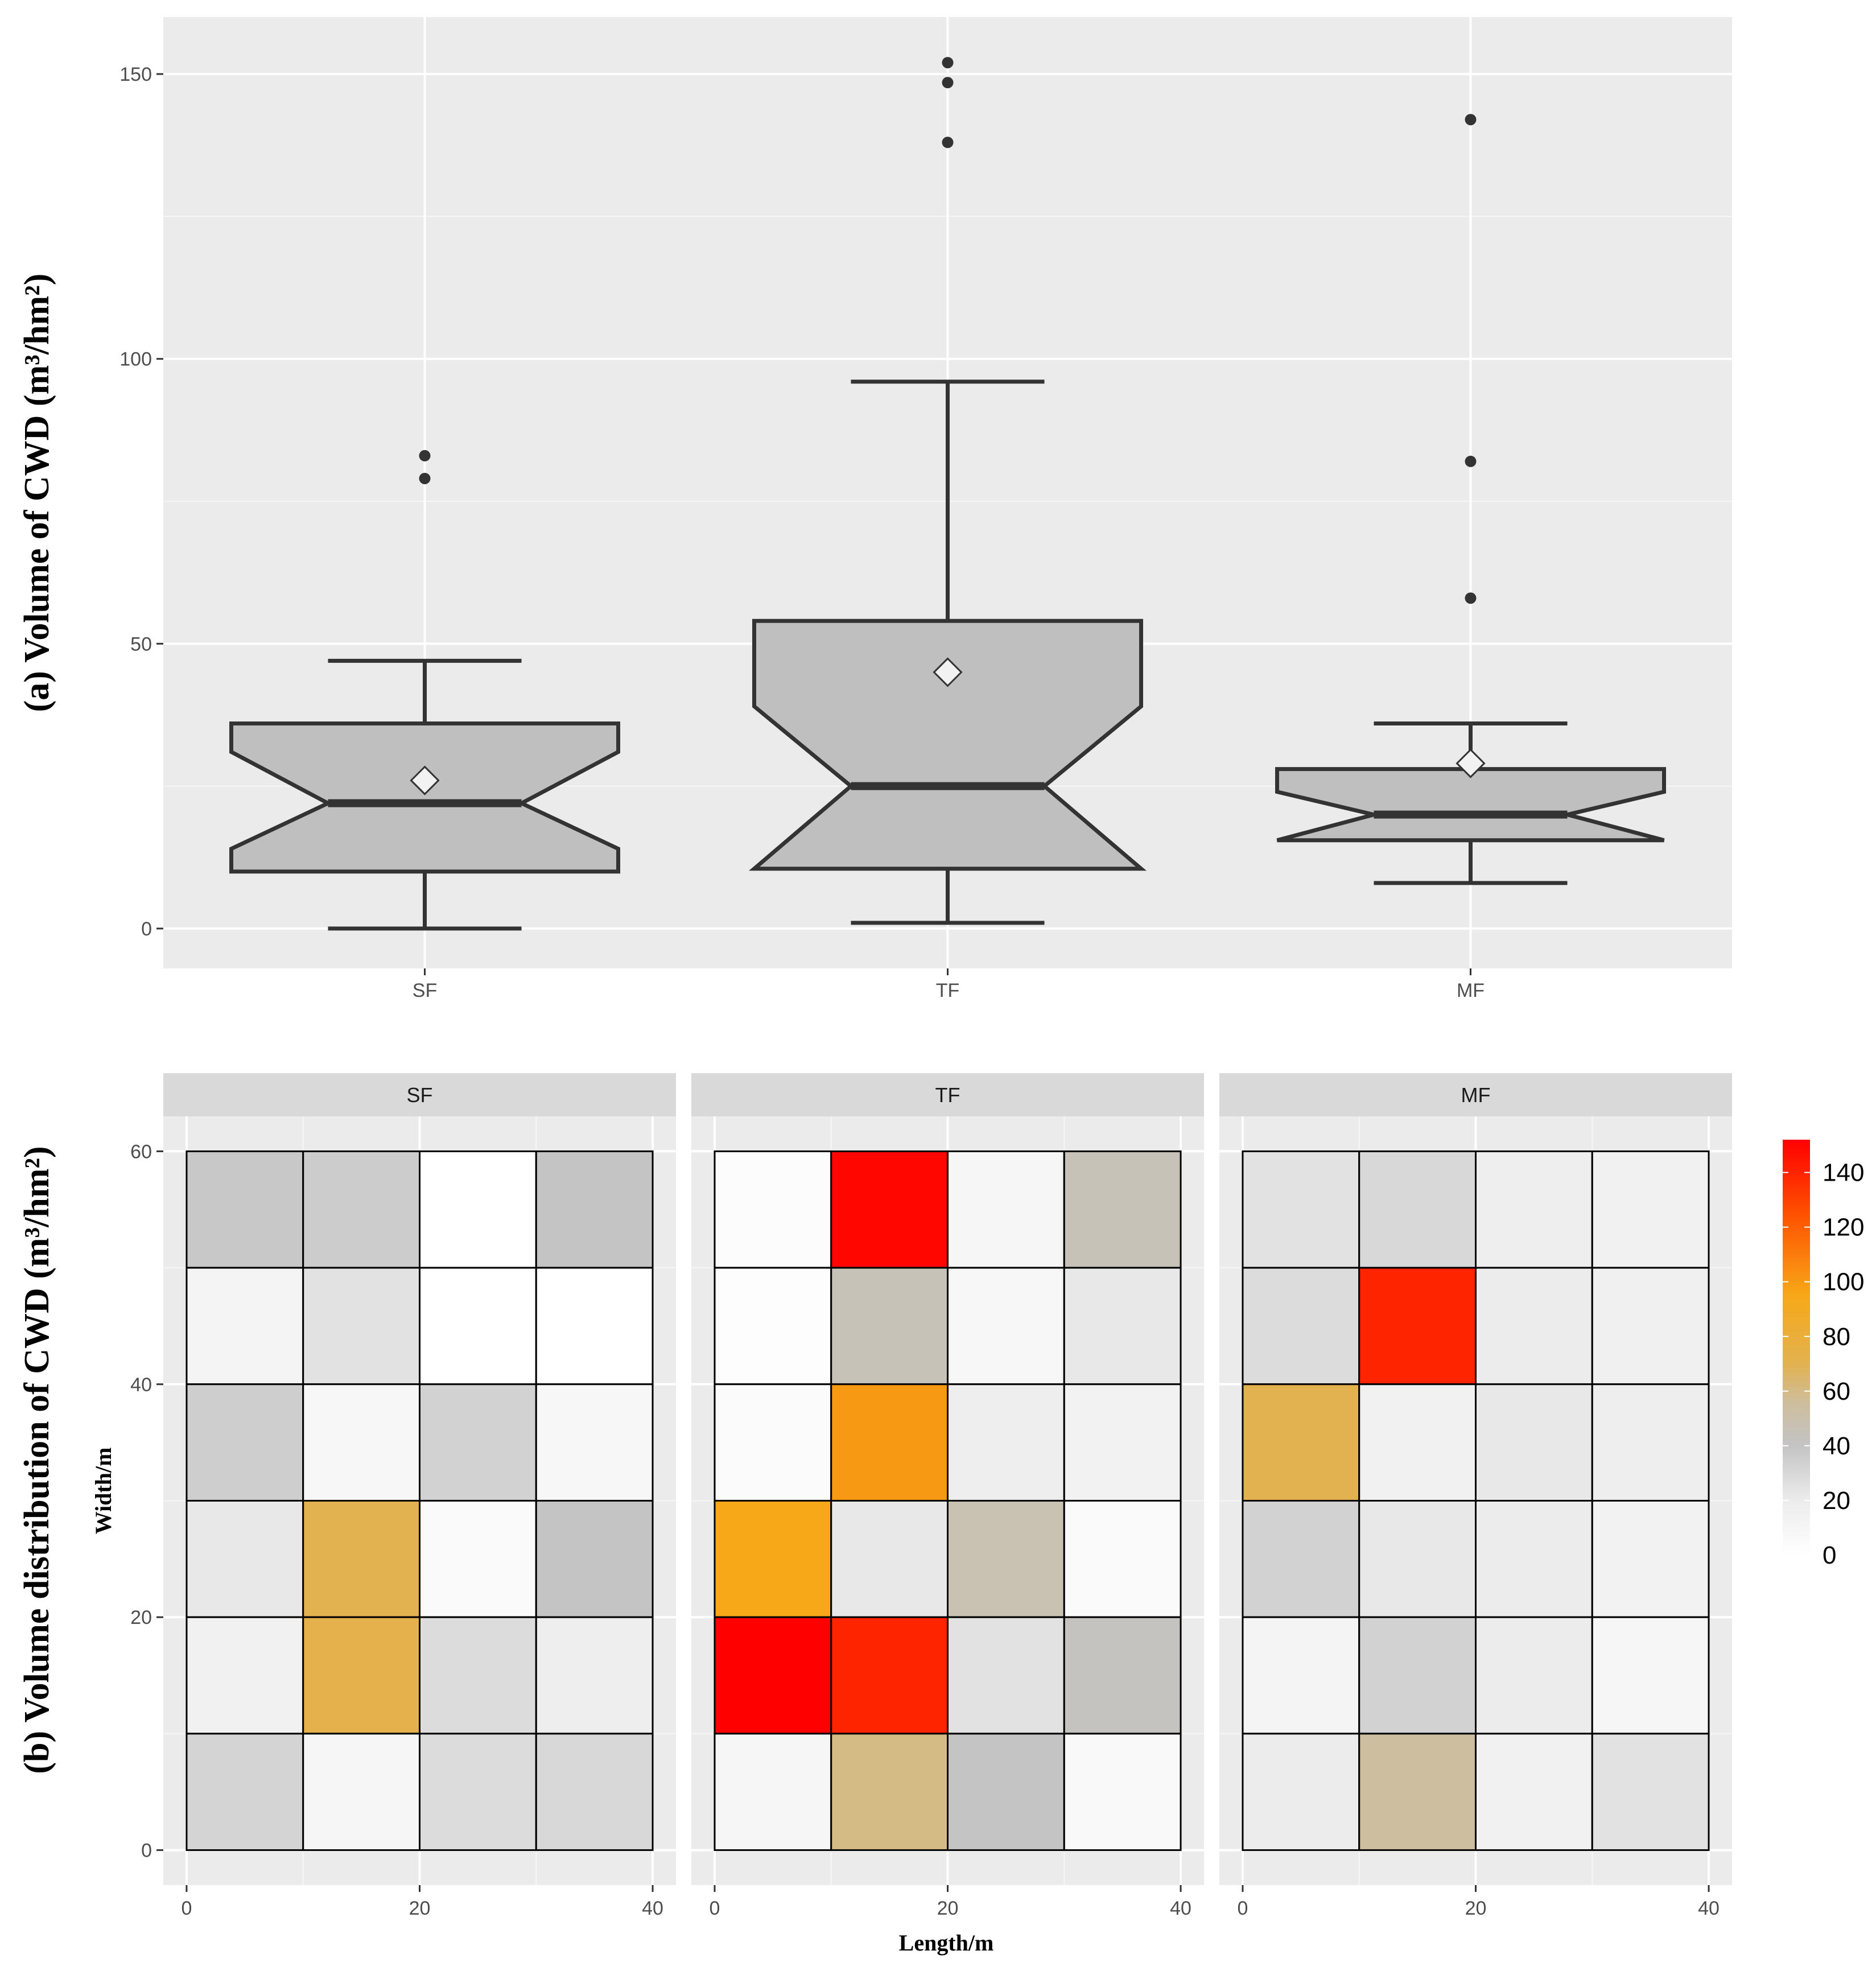  Describe the element at coordinates (37, 493) in the screenshot. I see `boxplot-y-axis-title: (a) Volume of CWD (m³/hm²)` at that location.